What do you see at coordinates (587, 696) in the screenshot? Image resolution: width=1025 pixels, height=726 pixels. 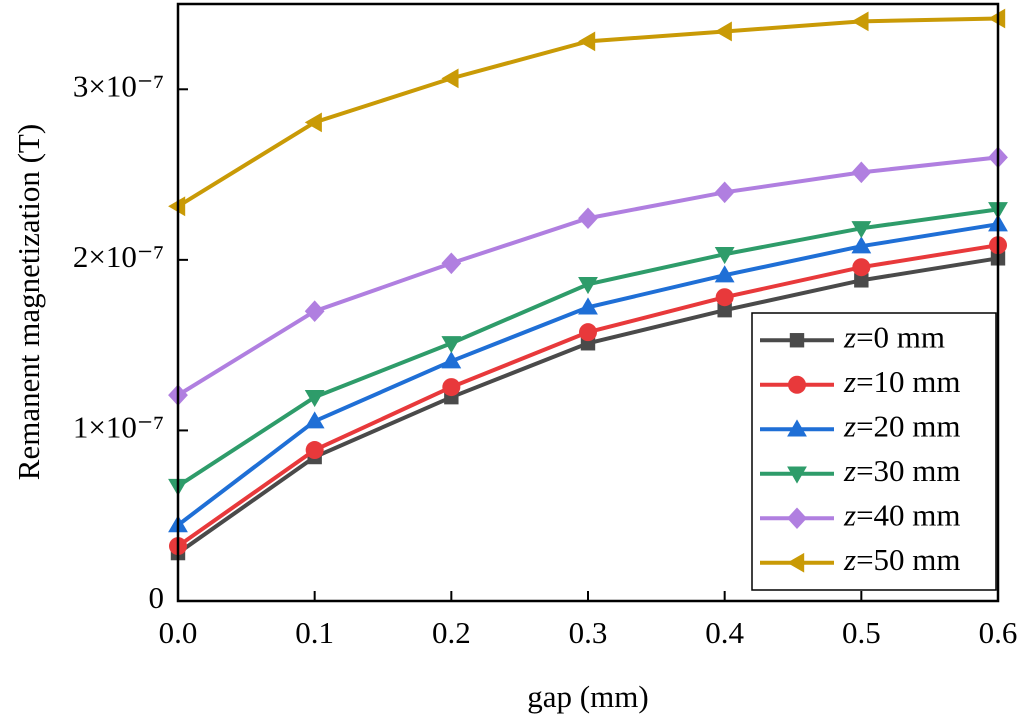 I see `x-axis-title: gap (mm)` at bounding box center [587, 696].